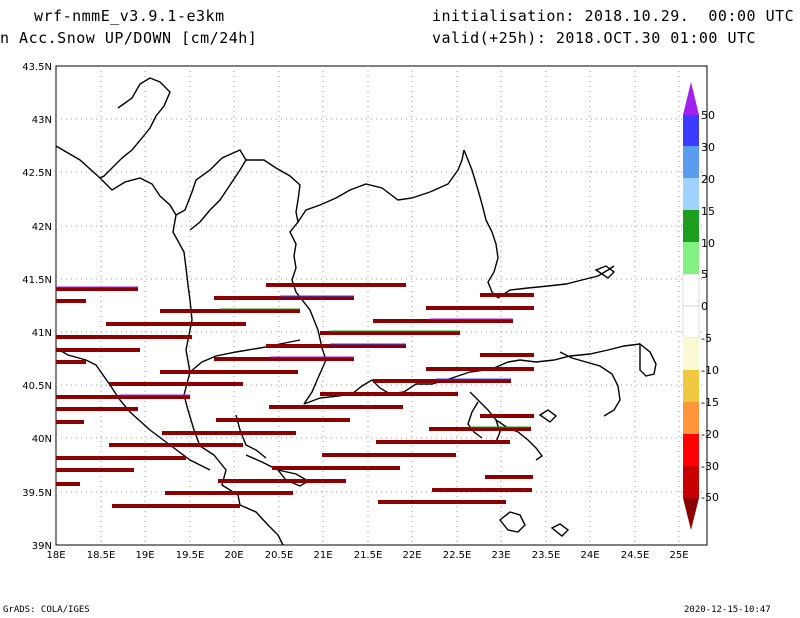 The width and height of the screenshot is (800, 618). I want to click on lon-label: 19E, so click(144, 555).